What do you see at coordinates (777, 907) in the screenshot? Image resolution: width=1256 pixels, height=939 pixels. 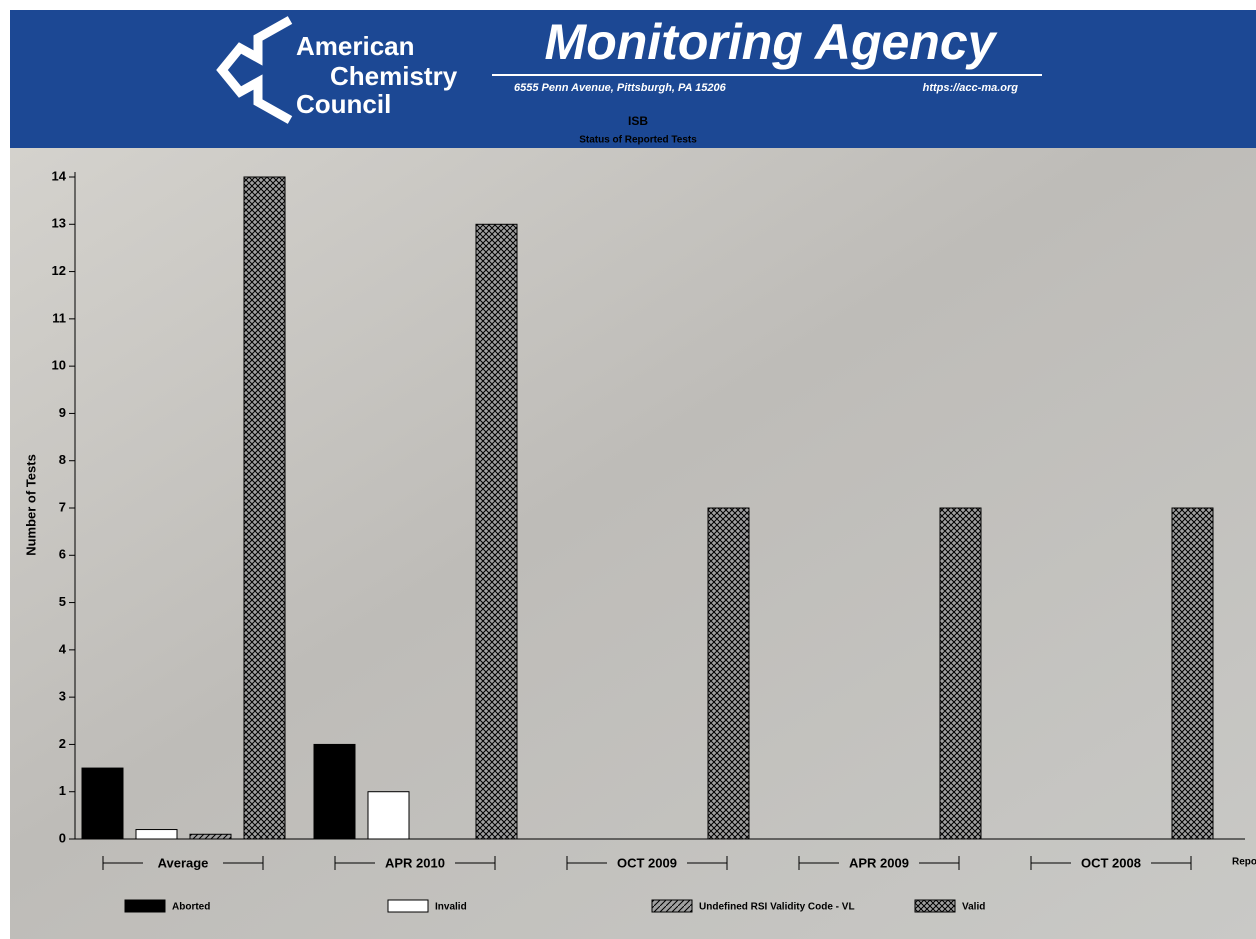 I see `legend-label: Undefined RSI Validity Code - VL` at bounding box center [777, 907].